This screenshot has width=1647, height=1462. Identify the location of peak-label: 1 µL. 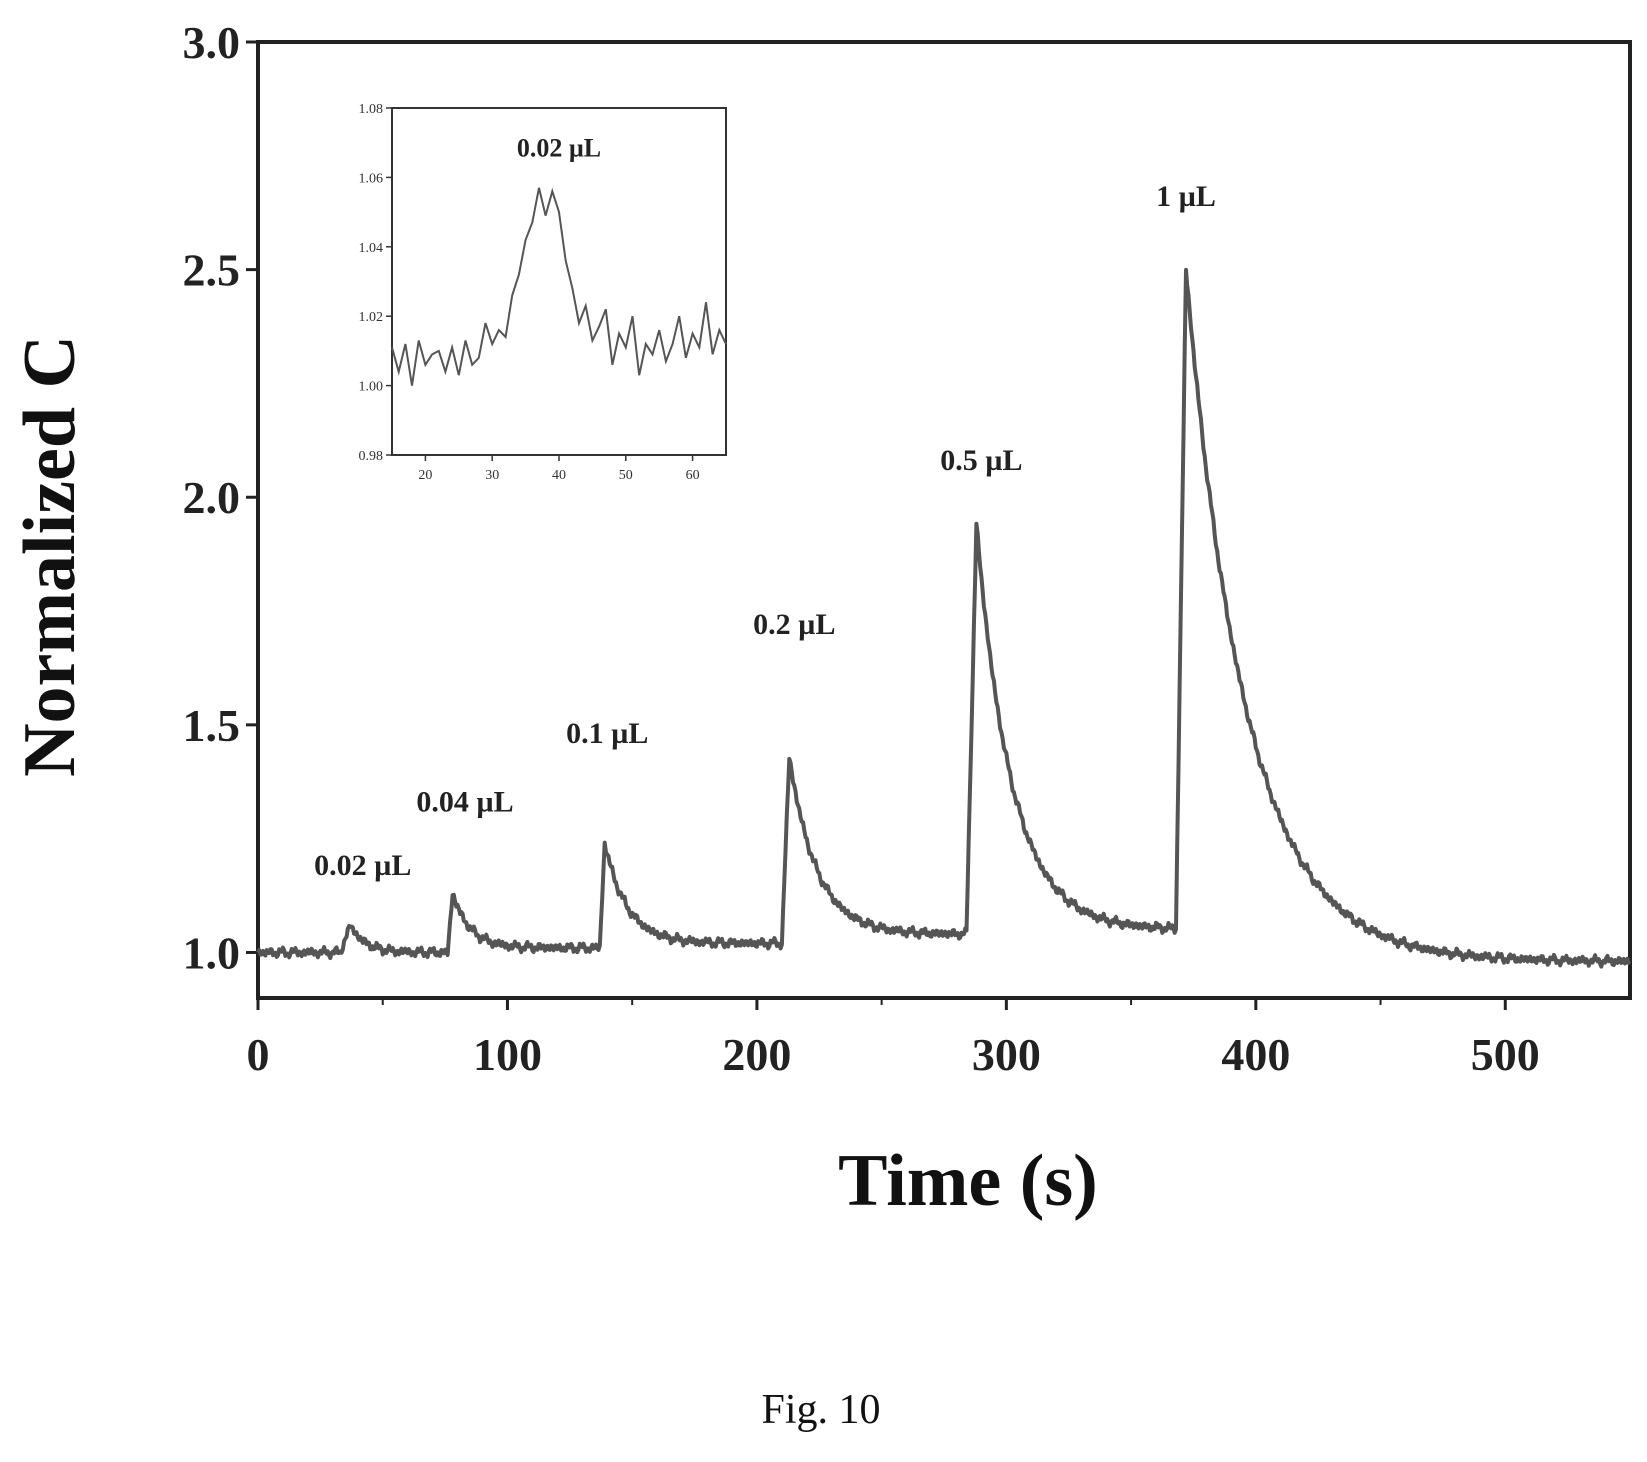
(1186, 196).